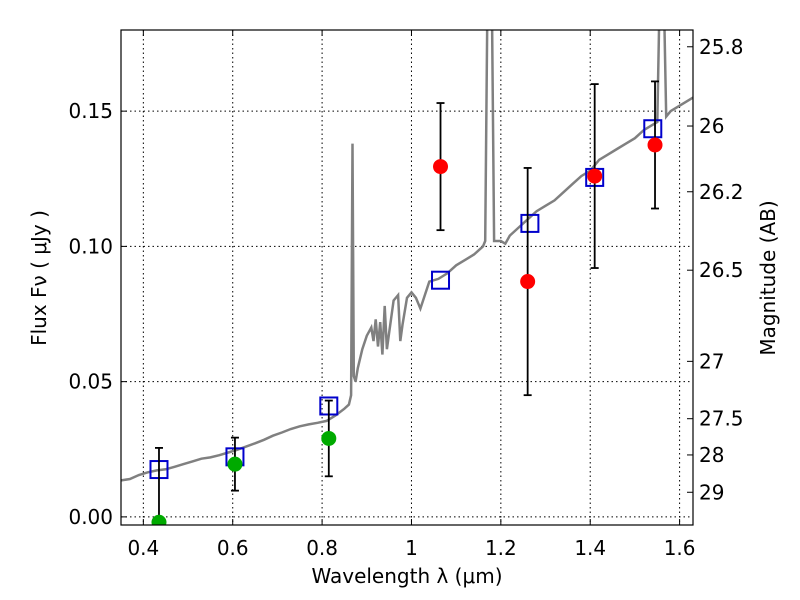 The height and width of the screenshot is (600, 800). I want to click on x-tick-label: 0.8, so click(322, 548).